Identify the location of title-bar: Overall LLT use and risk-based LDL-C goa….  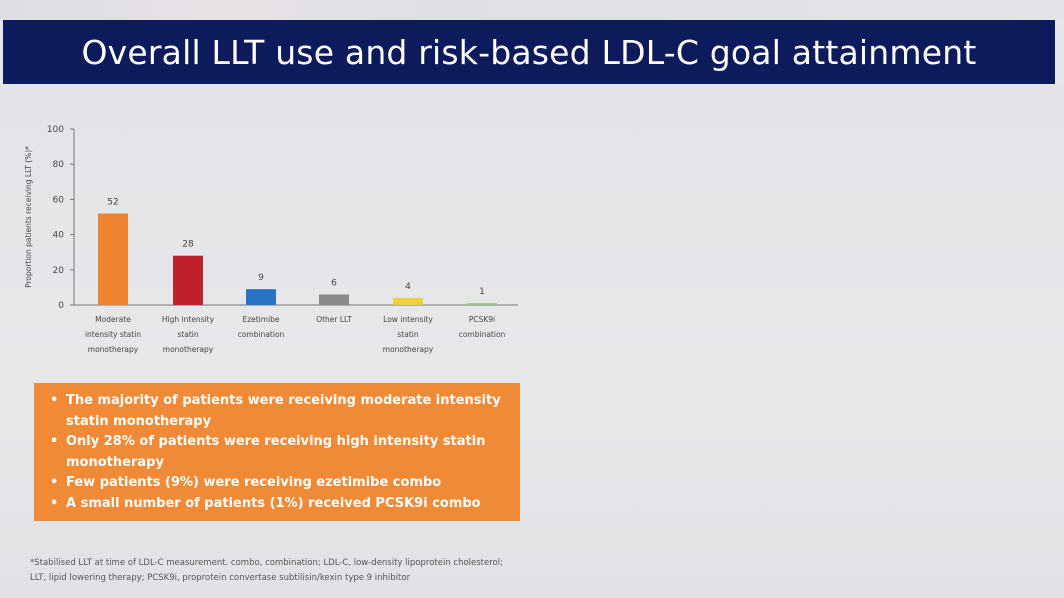
(529, 52).